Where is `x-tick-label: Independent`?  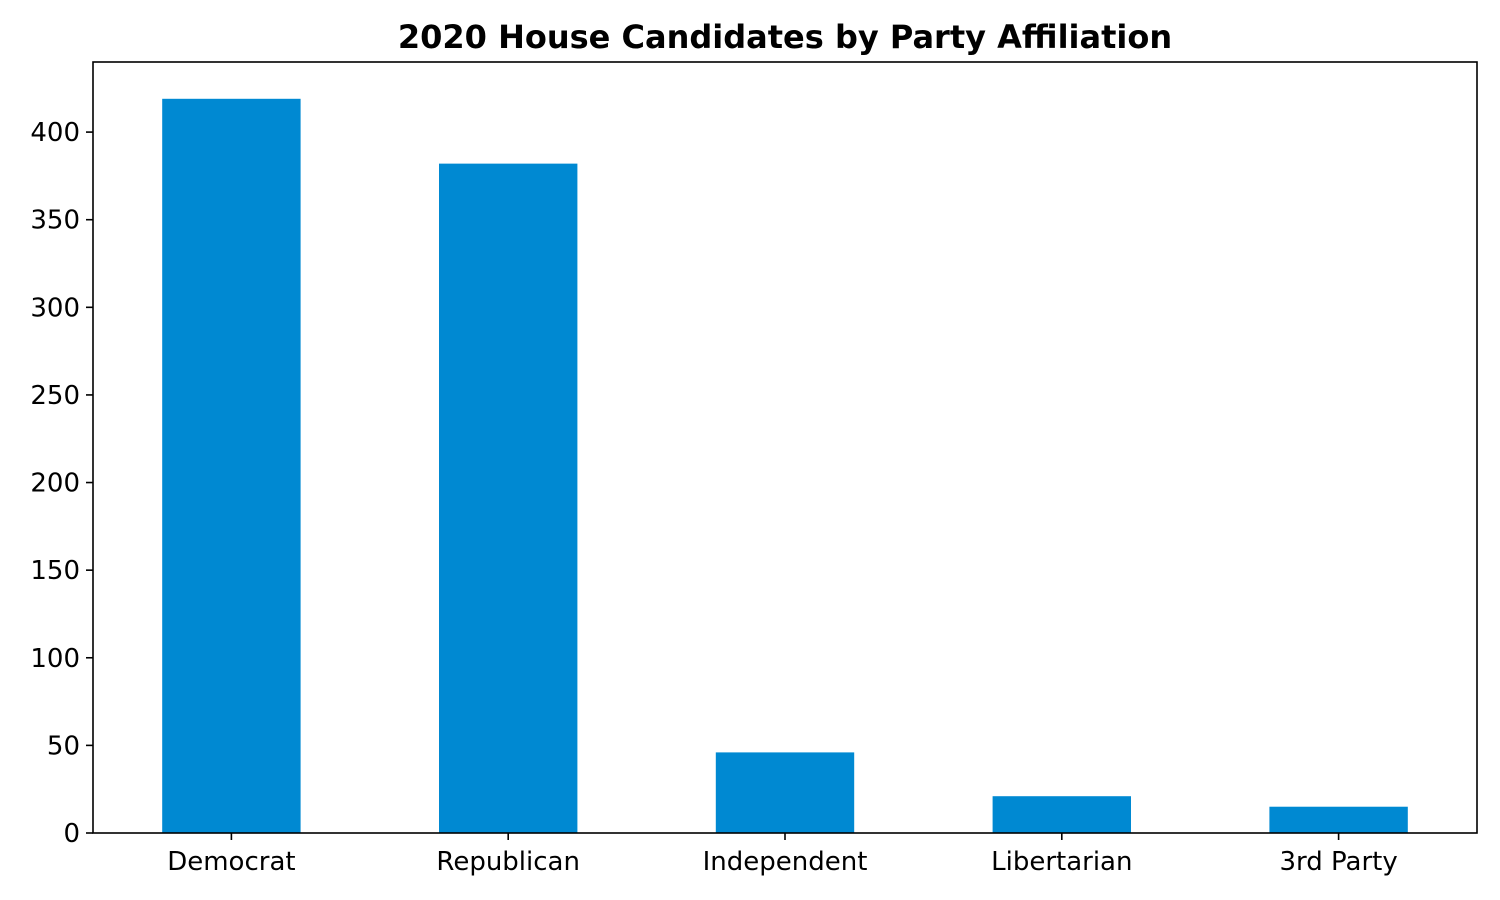
x-tick-label: Independent is located at coordinates (785, 862).